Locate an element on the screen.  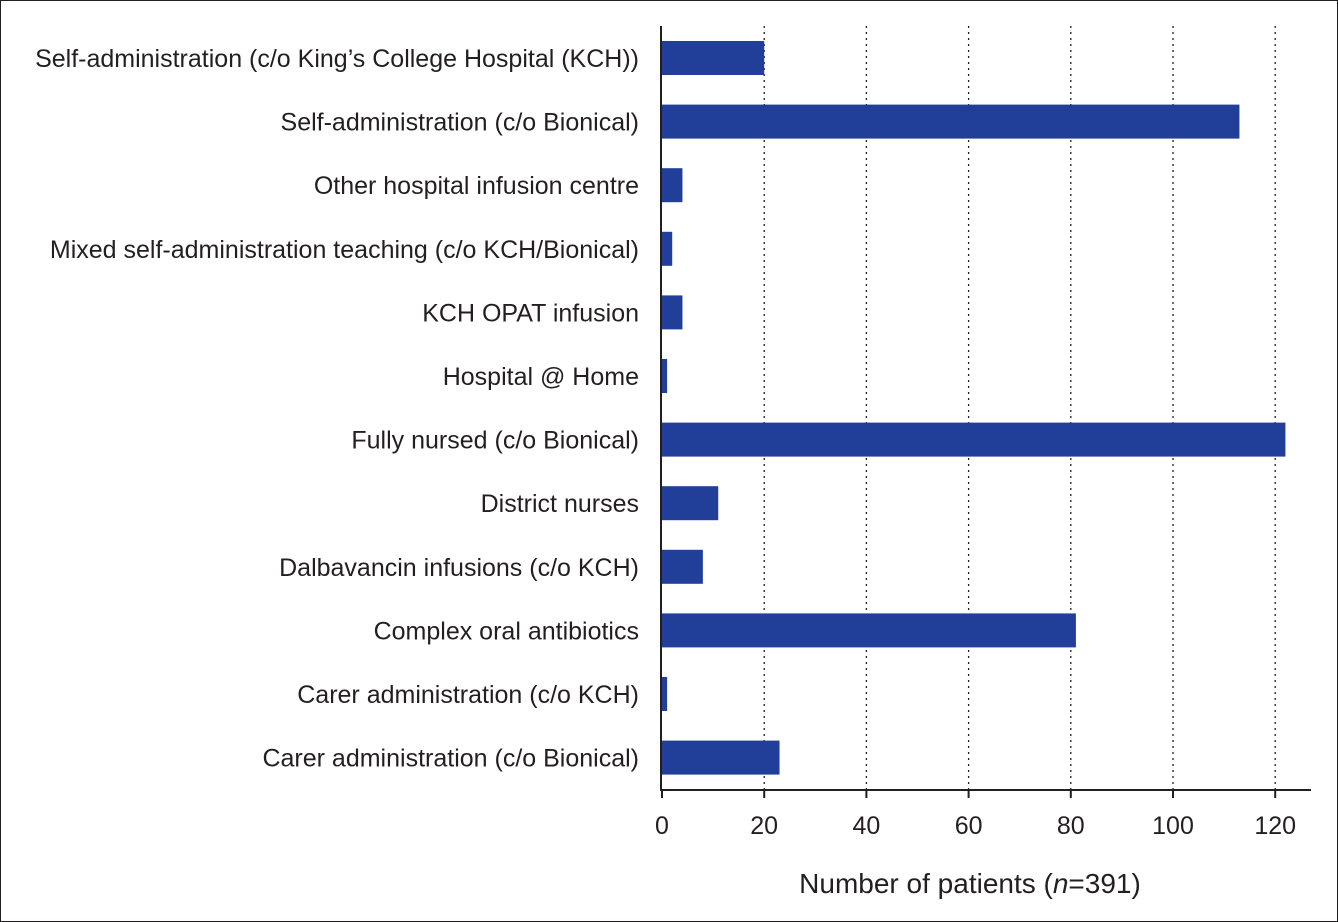
x-axis-title-prefix: Number of patients ( is located at coordinates (926, 883).